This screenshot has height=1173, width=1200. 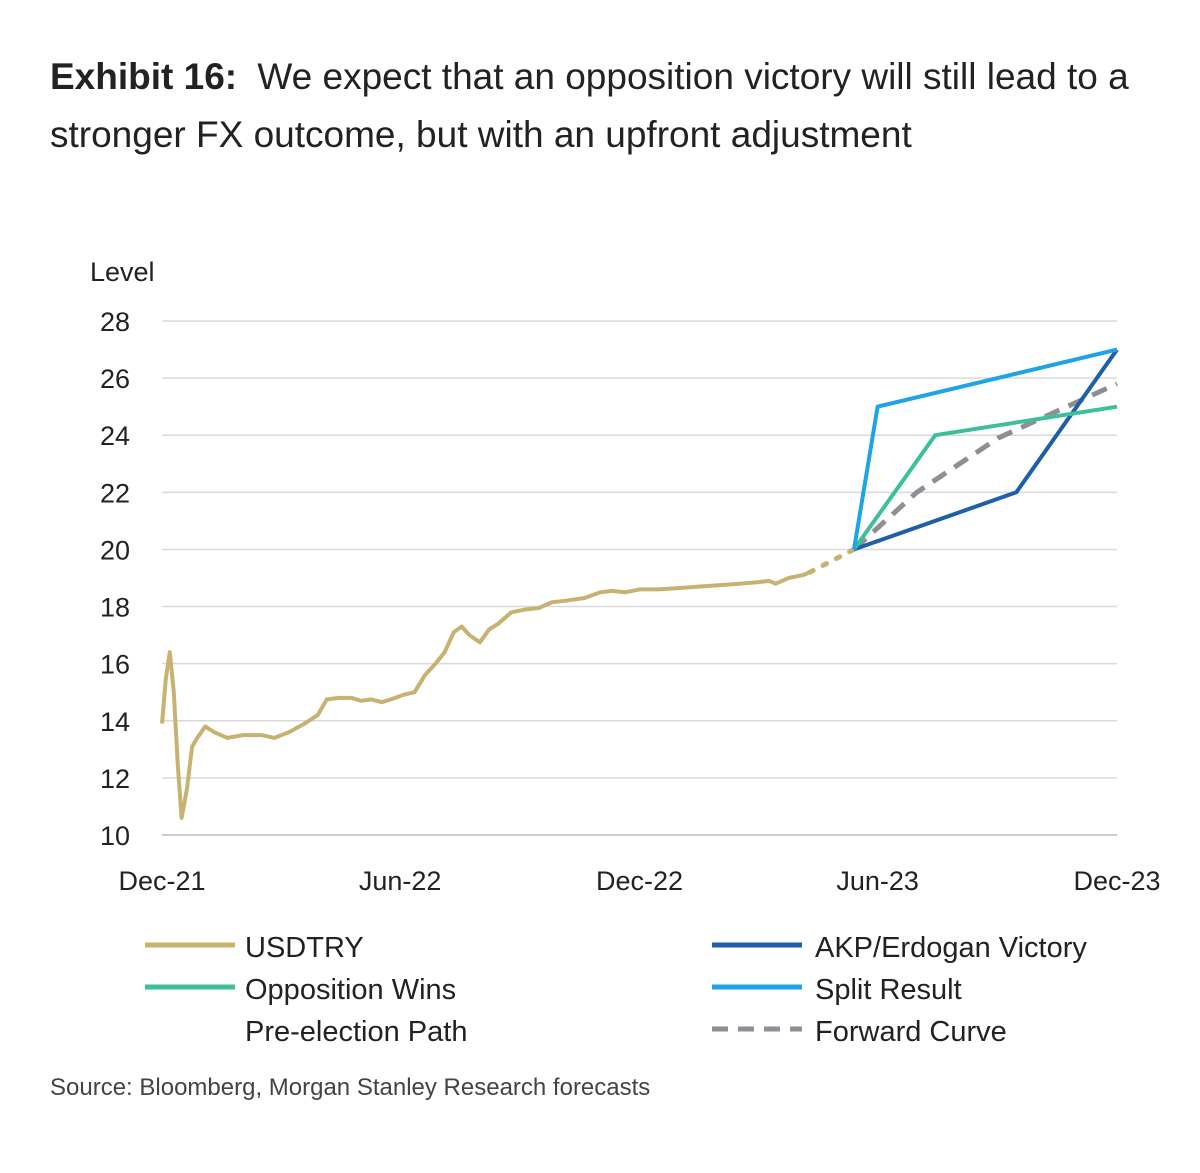 I want to click on series-line-split, so click(x=985, y=448).